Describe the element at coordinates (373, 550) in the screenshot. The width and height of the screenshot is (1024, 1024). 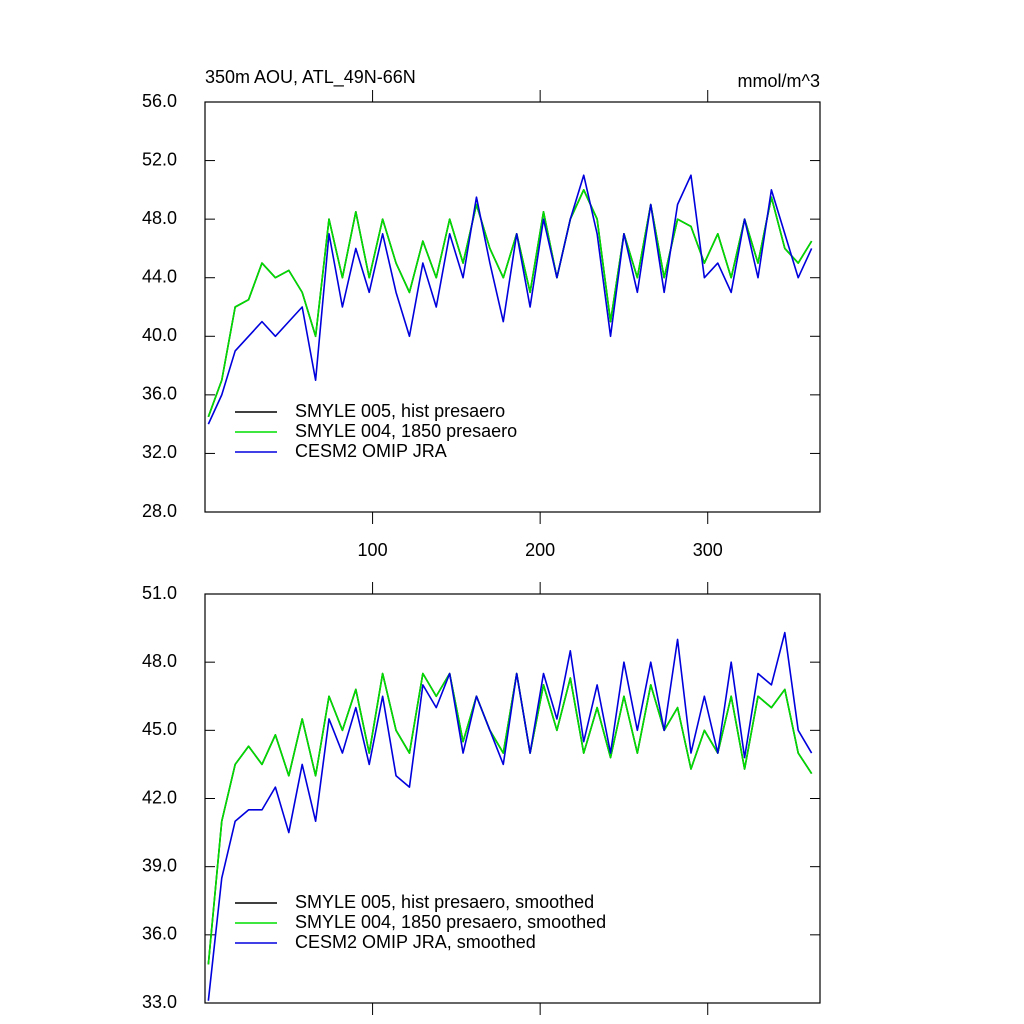
I see `x-tick-label: 100` at that location.